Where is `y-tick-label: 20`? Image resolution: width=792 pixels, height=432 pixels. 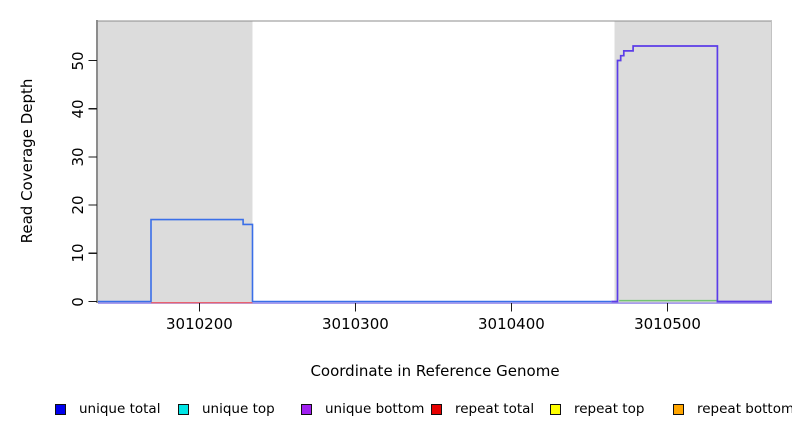 y-tick-label: 20 is located at coordinates (78, 205).